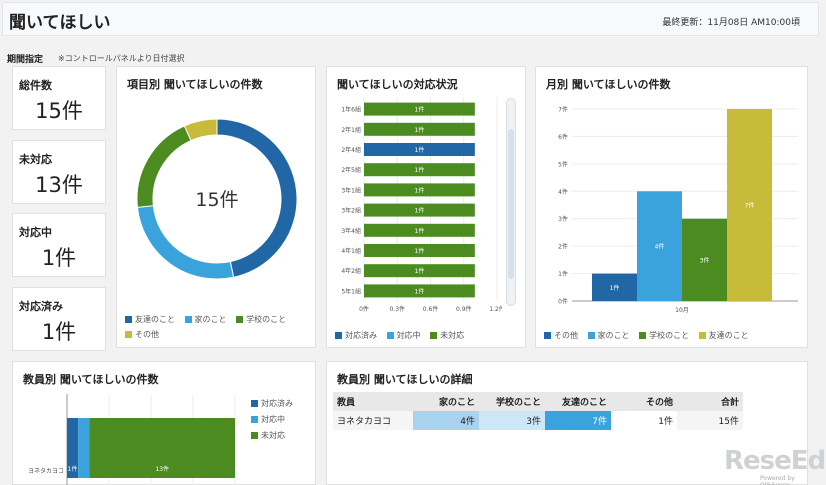 The image size is (826, 485). What do you see at coordinates (121, 58) in the screenshot?
I see `period-note: ※コントロールパネルより日付選択` at bounding box center [121, 58].